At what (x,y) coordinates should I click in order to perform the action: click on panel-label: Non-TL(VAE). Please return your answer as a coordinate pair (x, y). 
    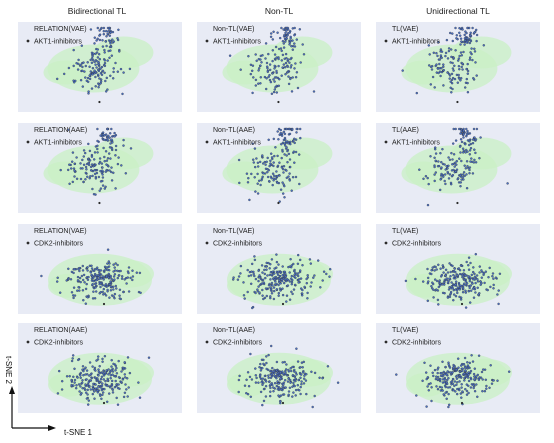
    Looking at the image, I should click on (234, 29).